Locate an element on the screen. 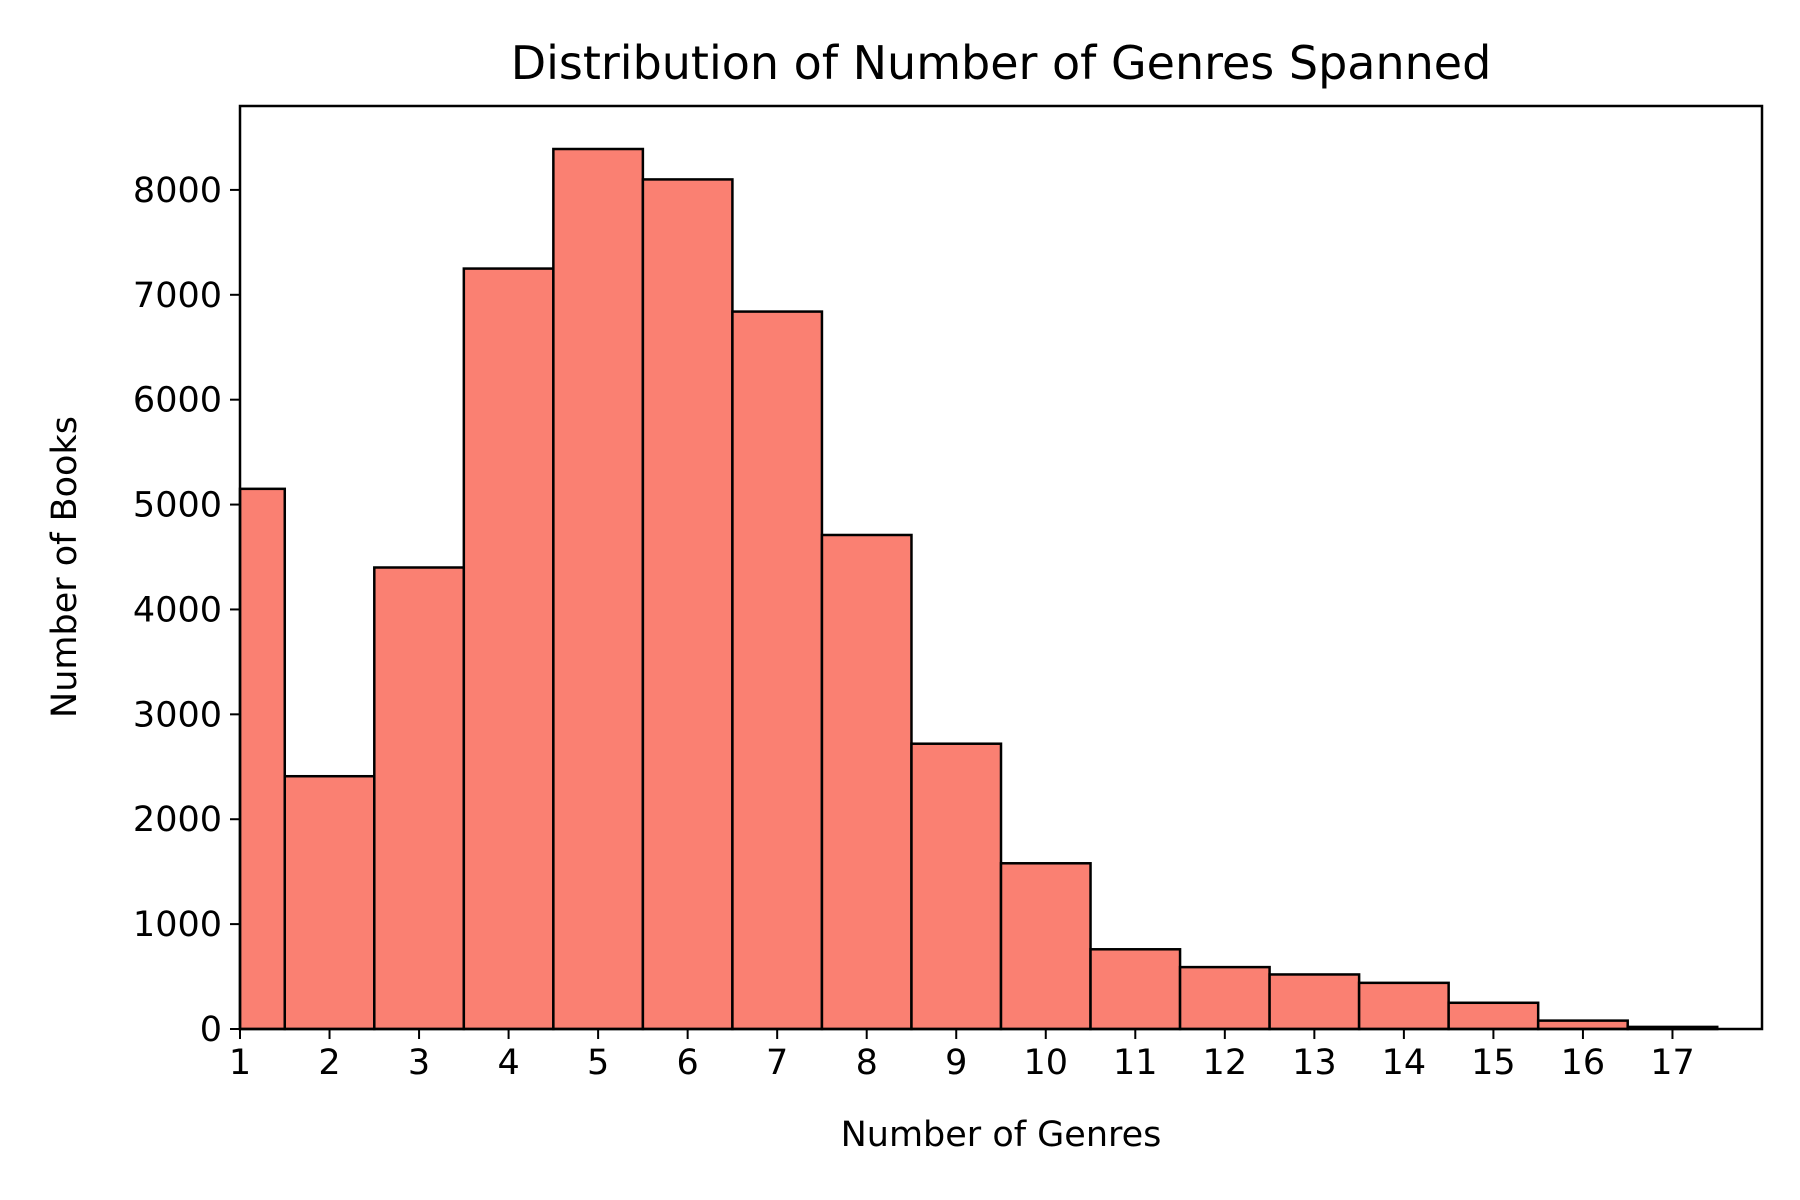 This screenshot has height=1200, width=1800. chart-title: Distribution of Number of Genres Spanned is located at coordinates (1001, 63).